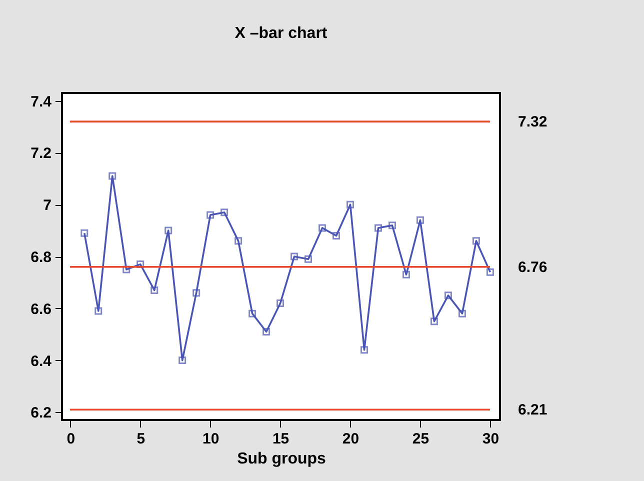 The image size is (644, 481). What do you see at coordinates (281, 459) in the screenshot?
I see `x-axis-title: Sub groups` at bounding box center [281, 459].